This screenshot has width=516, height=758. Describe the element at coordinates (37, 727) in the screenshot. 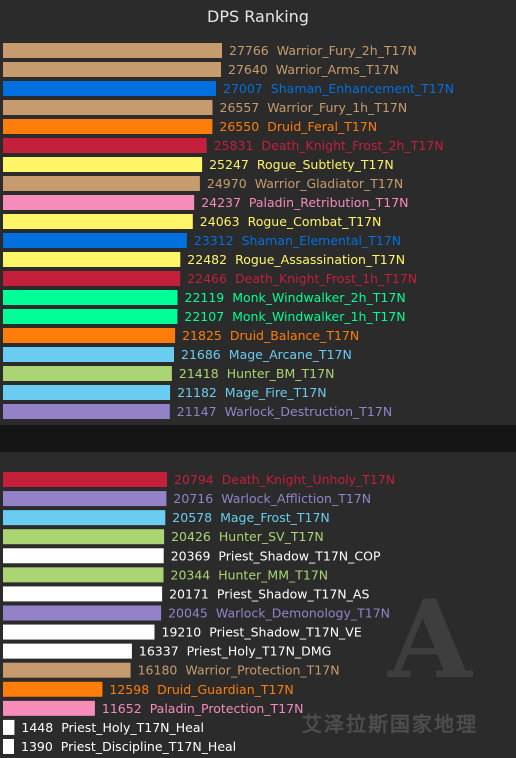

I see `bar-value-label-1-13: 1448` at that location.